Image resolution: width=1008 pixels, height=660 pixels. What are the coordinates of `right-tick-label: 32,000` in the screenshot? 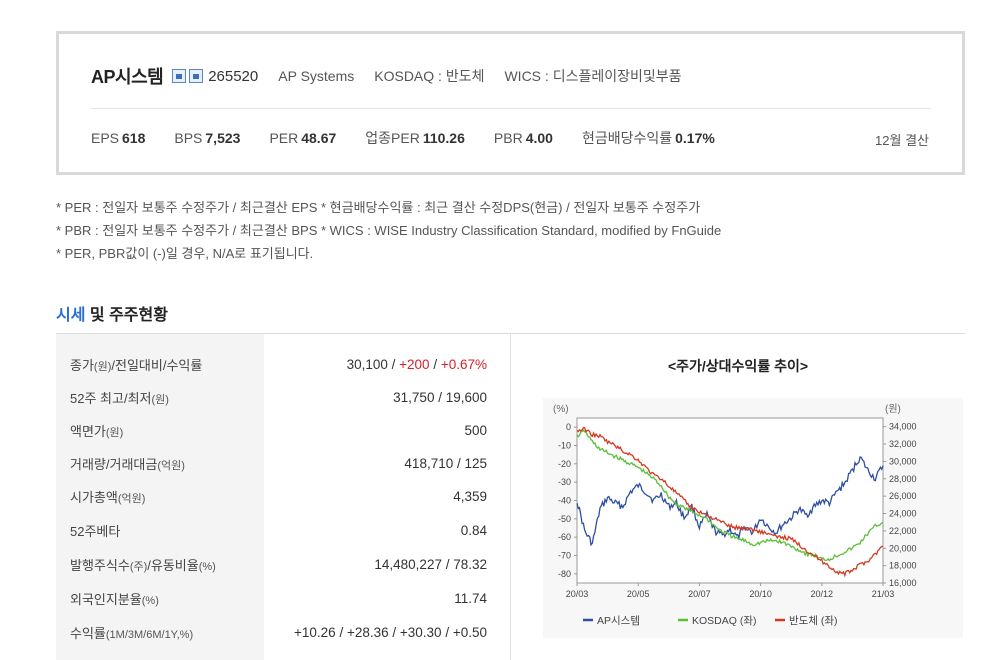 It's located at (903, 444).